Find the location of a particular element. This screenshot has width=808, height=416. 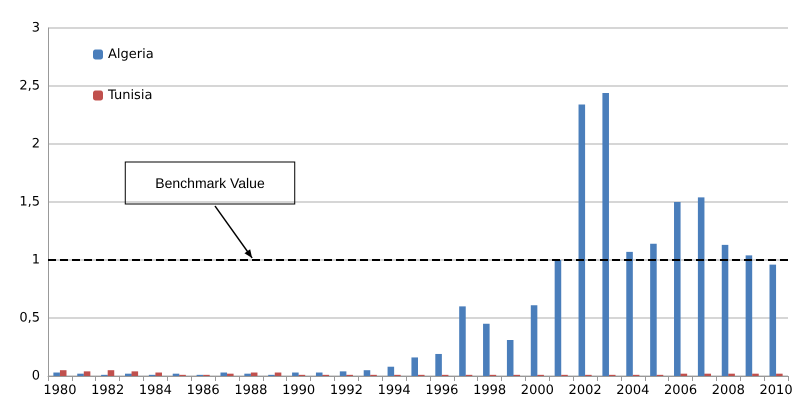

y-tick-label: 1,5 is located at coordinates (29, 202).